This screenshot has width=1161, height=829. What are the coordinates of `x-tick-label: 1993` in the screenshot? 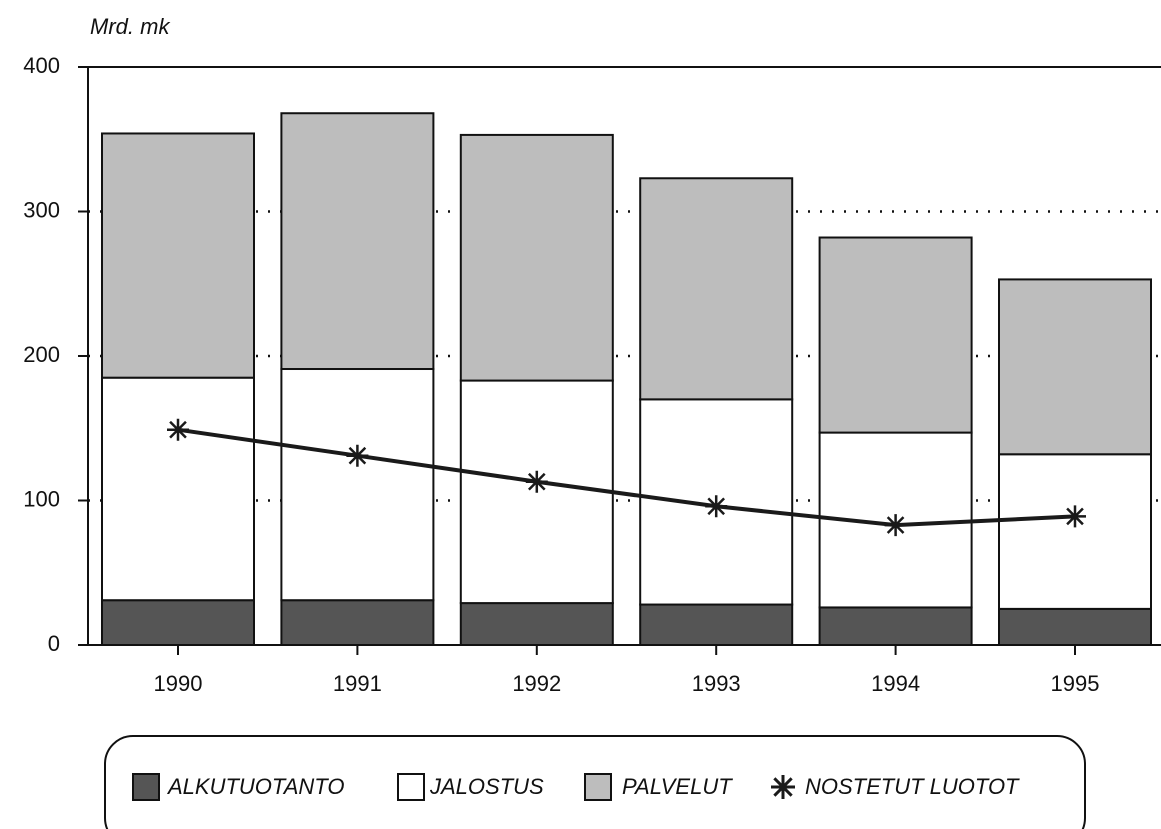 It's located at (716, 683).